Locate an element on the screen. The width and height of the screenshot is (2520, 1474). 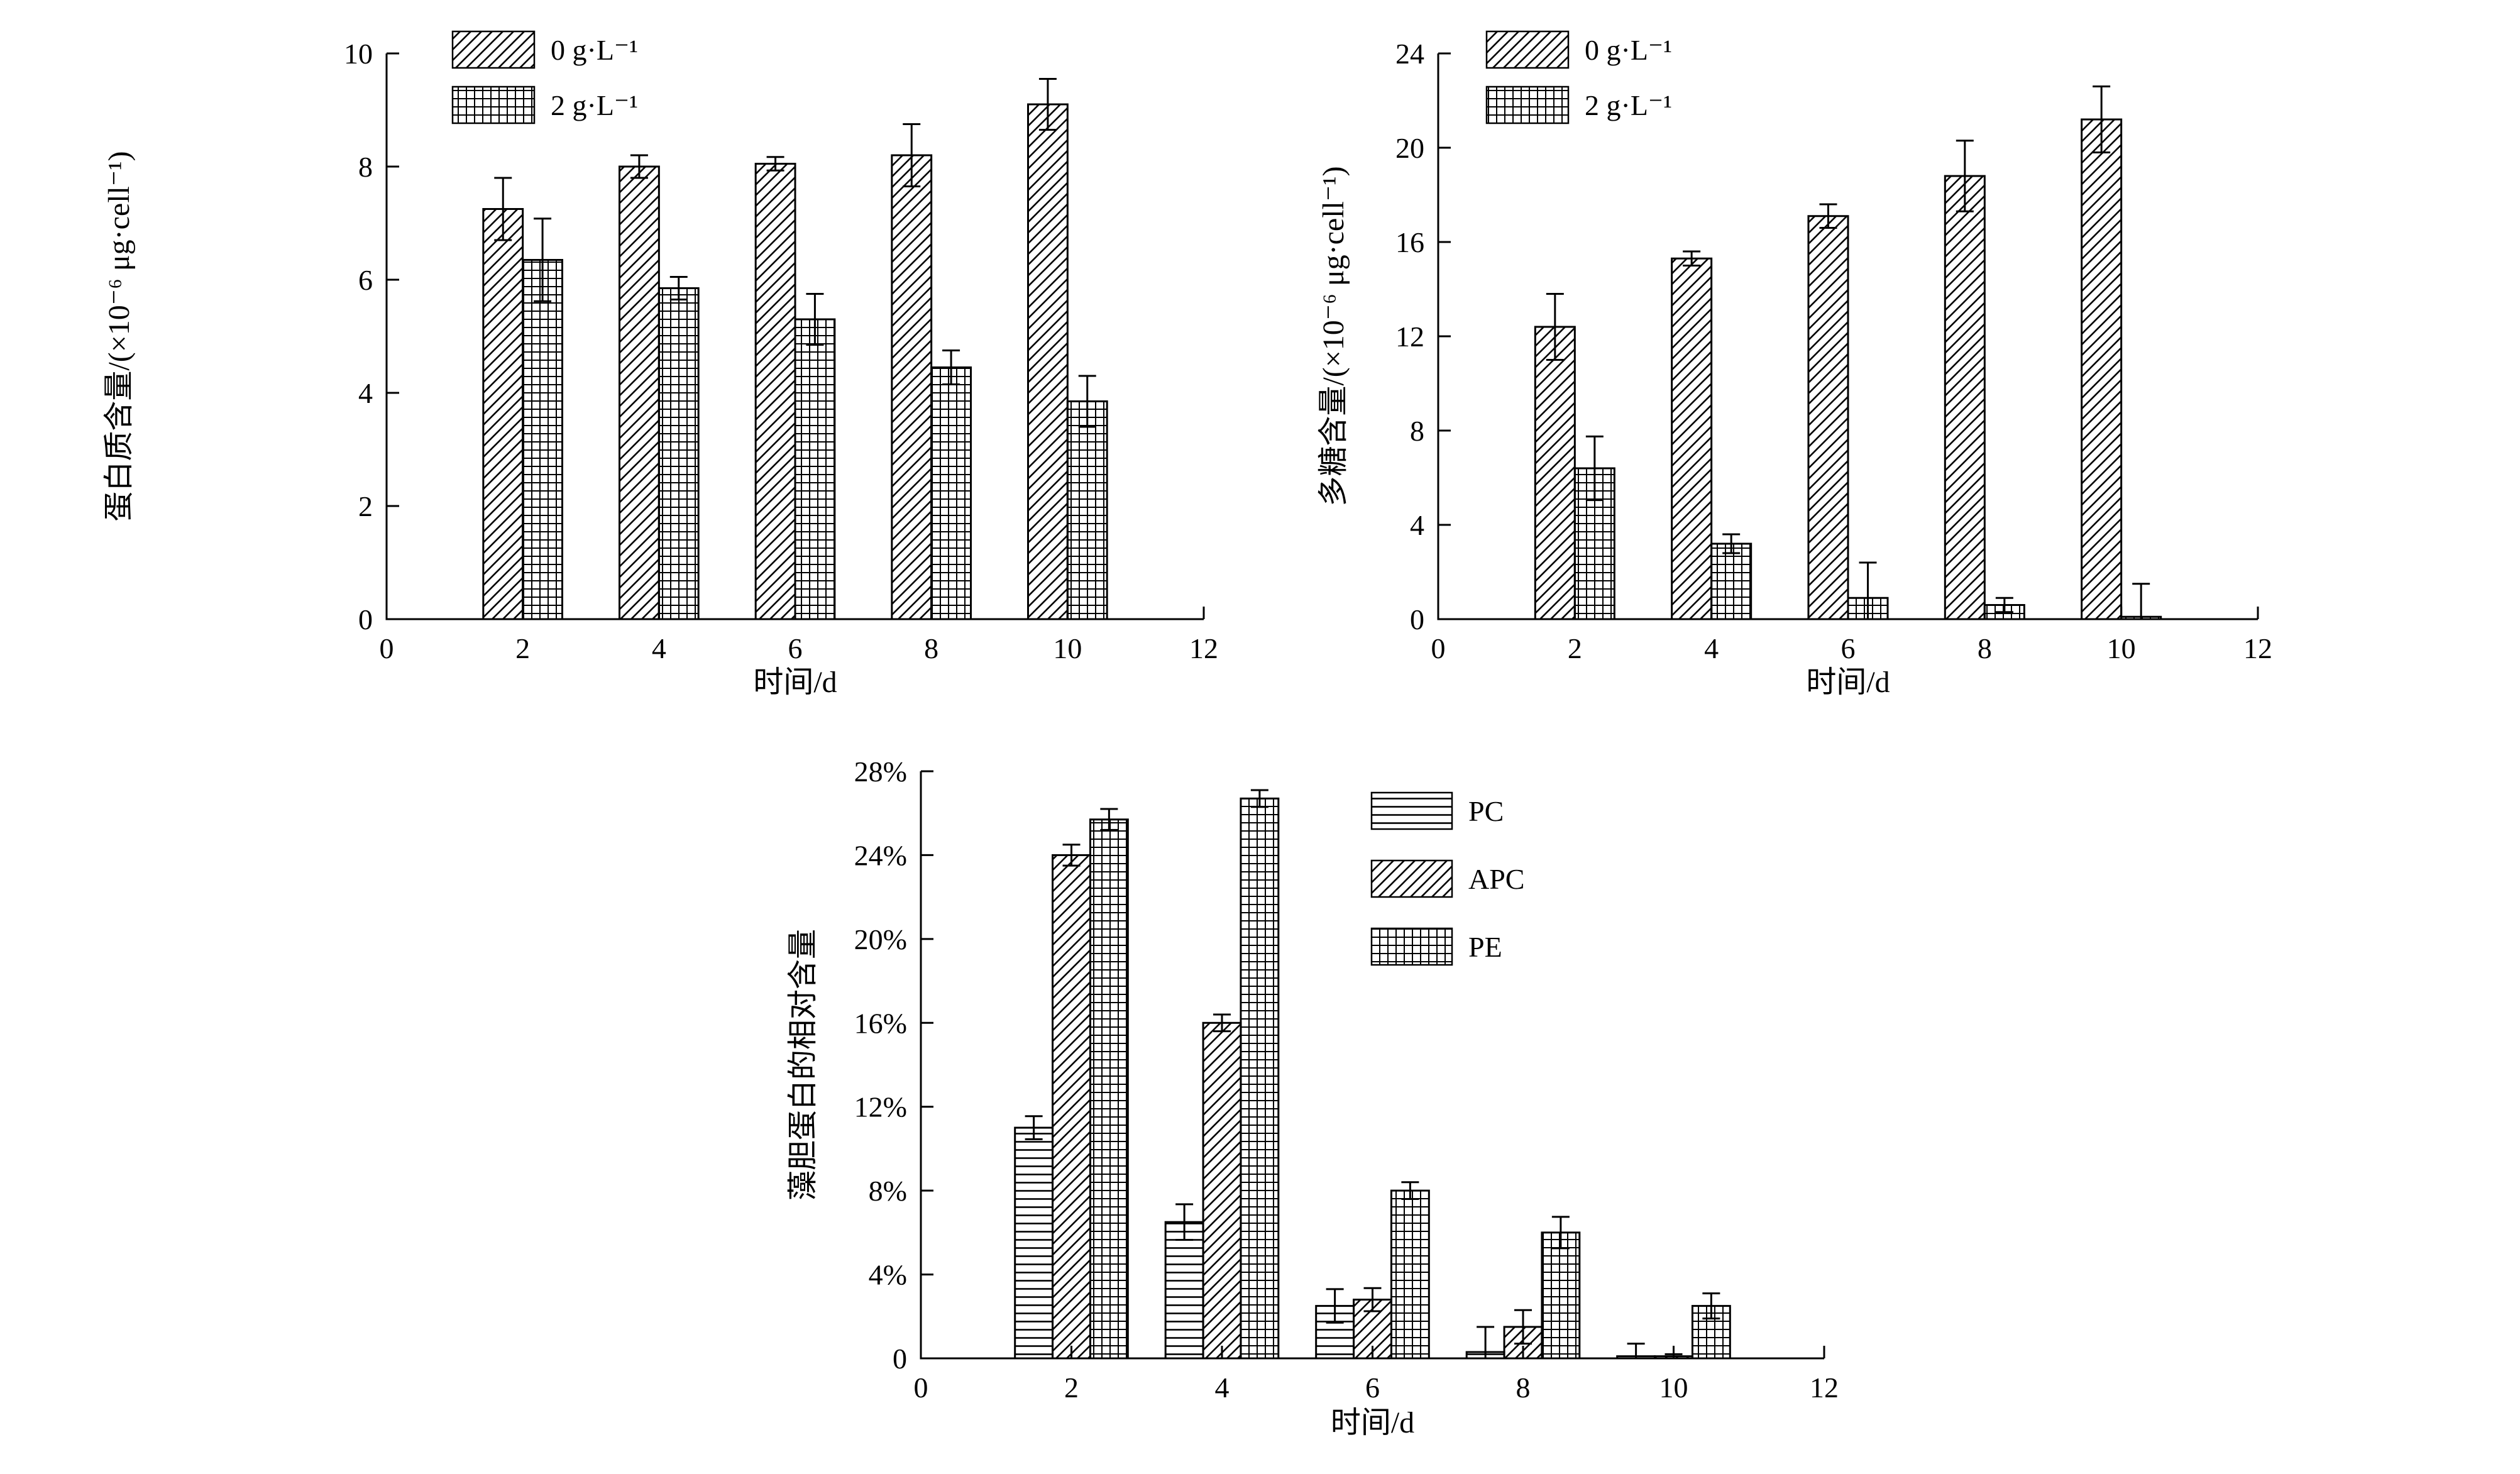
chart-polysaccharide-x-axis-title: 时间/d is located at coordinates (1848, 682).